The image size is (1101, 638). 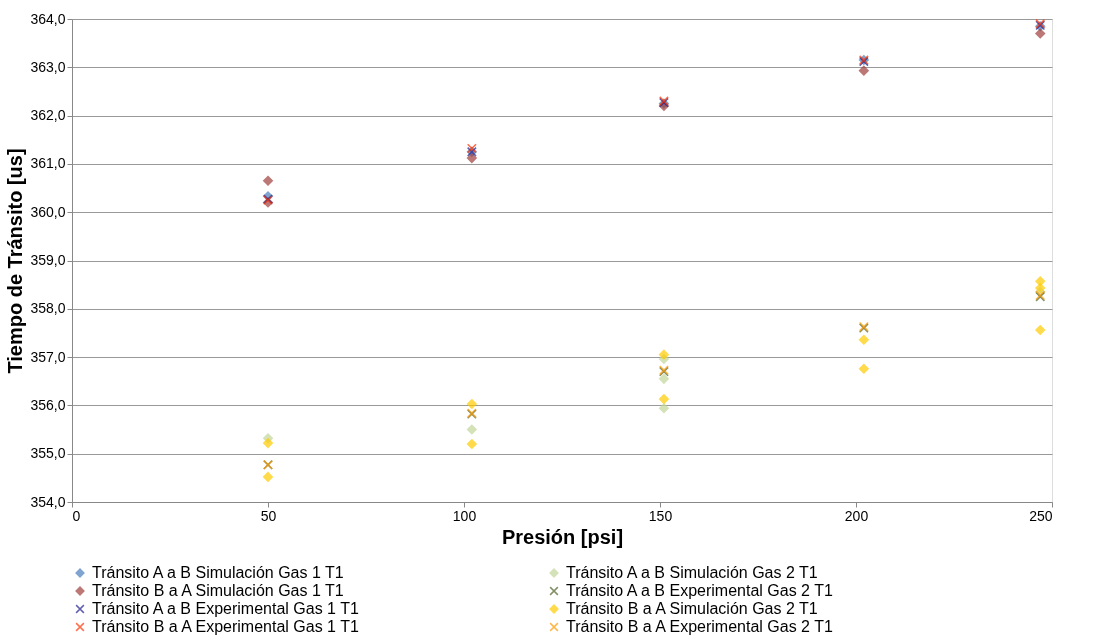 What do you see at coordinates (699, 590) in the screenshot?
I see `legend-label: Tránsito A a B Experimental Gas 2 T1` at bounding box center [699, 590].